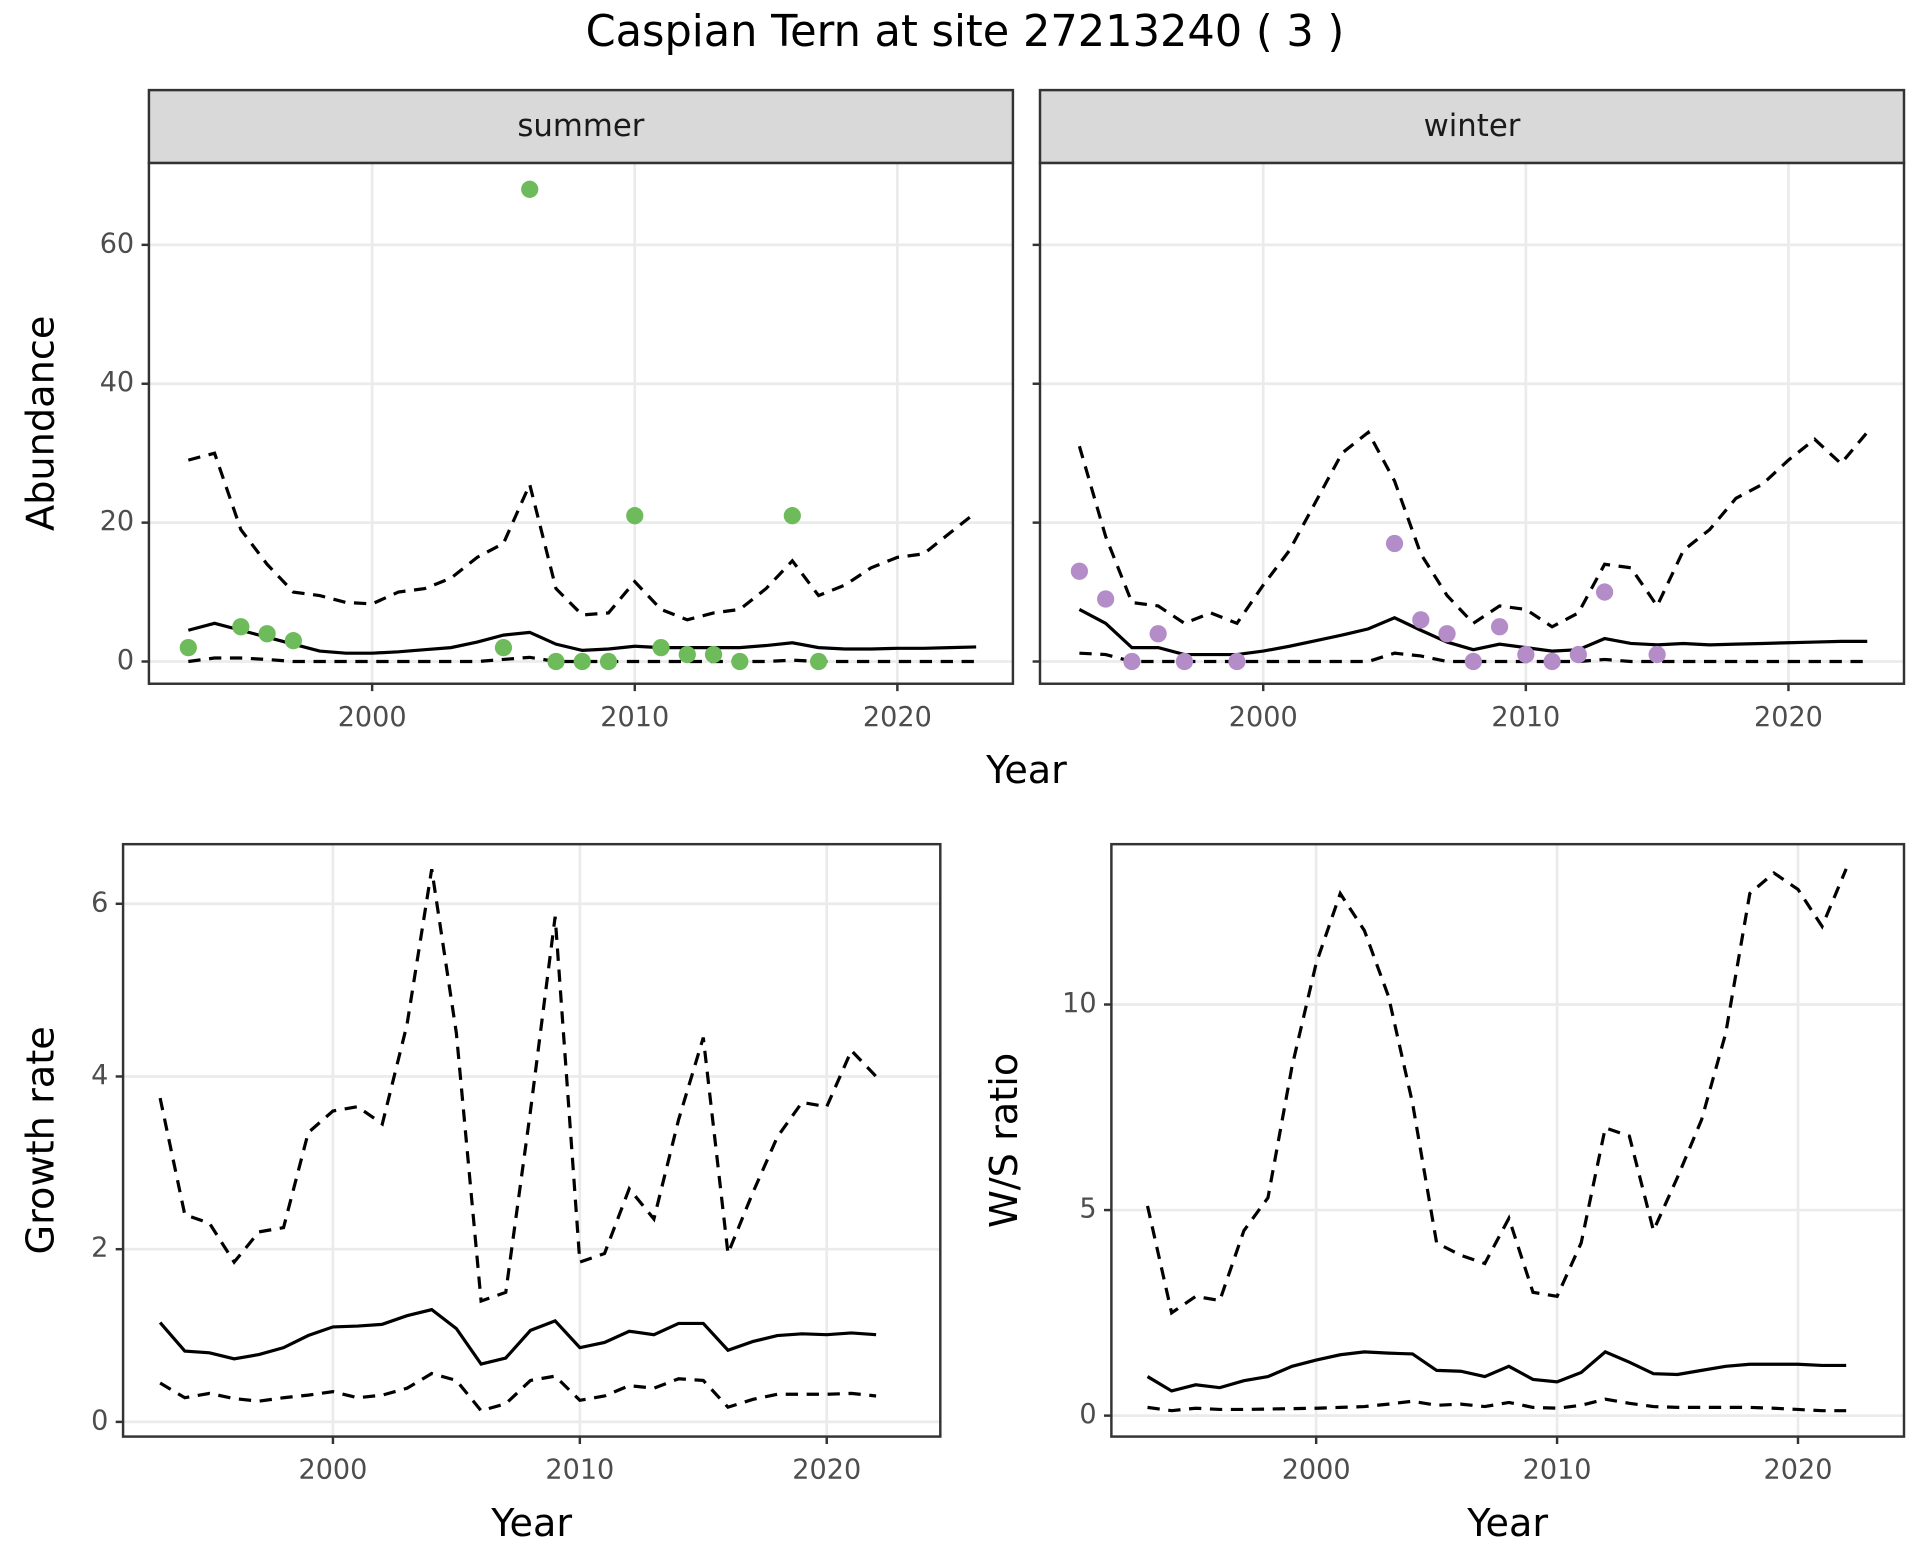 The image size is (1920, 1560). Describe the element at coordinates (99, 902) in the screenshot. I see `y-tick-label: 6` at that location.